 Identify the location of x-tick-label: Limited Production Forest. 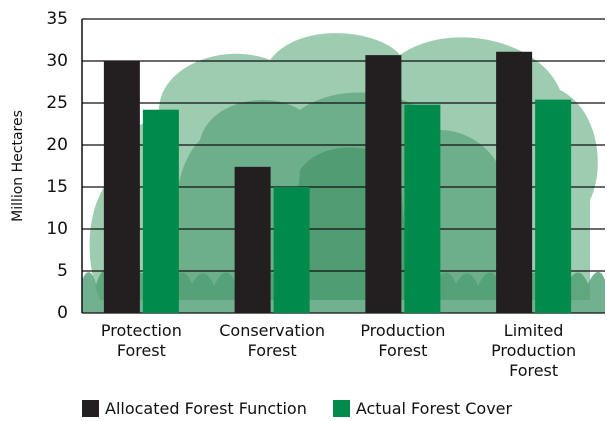
(534, 350).